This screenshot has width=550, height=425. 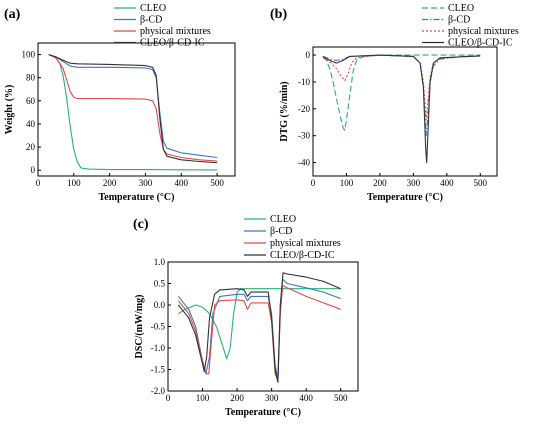 I want to click on y-tick-label: -20, so click(x=304, y=109).